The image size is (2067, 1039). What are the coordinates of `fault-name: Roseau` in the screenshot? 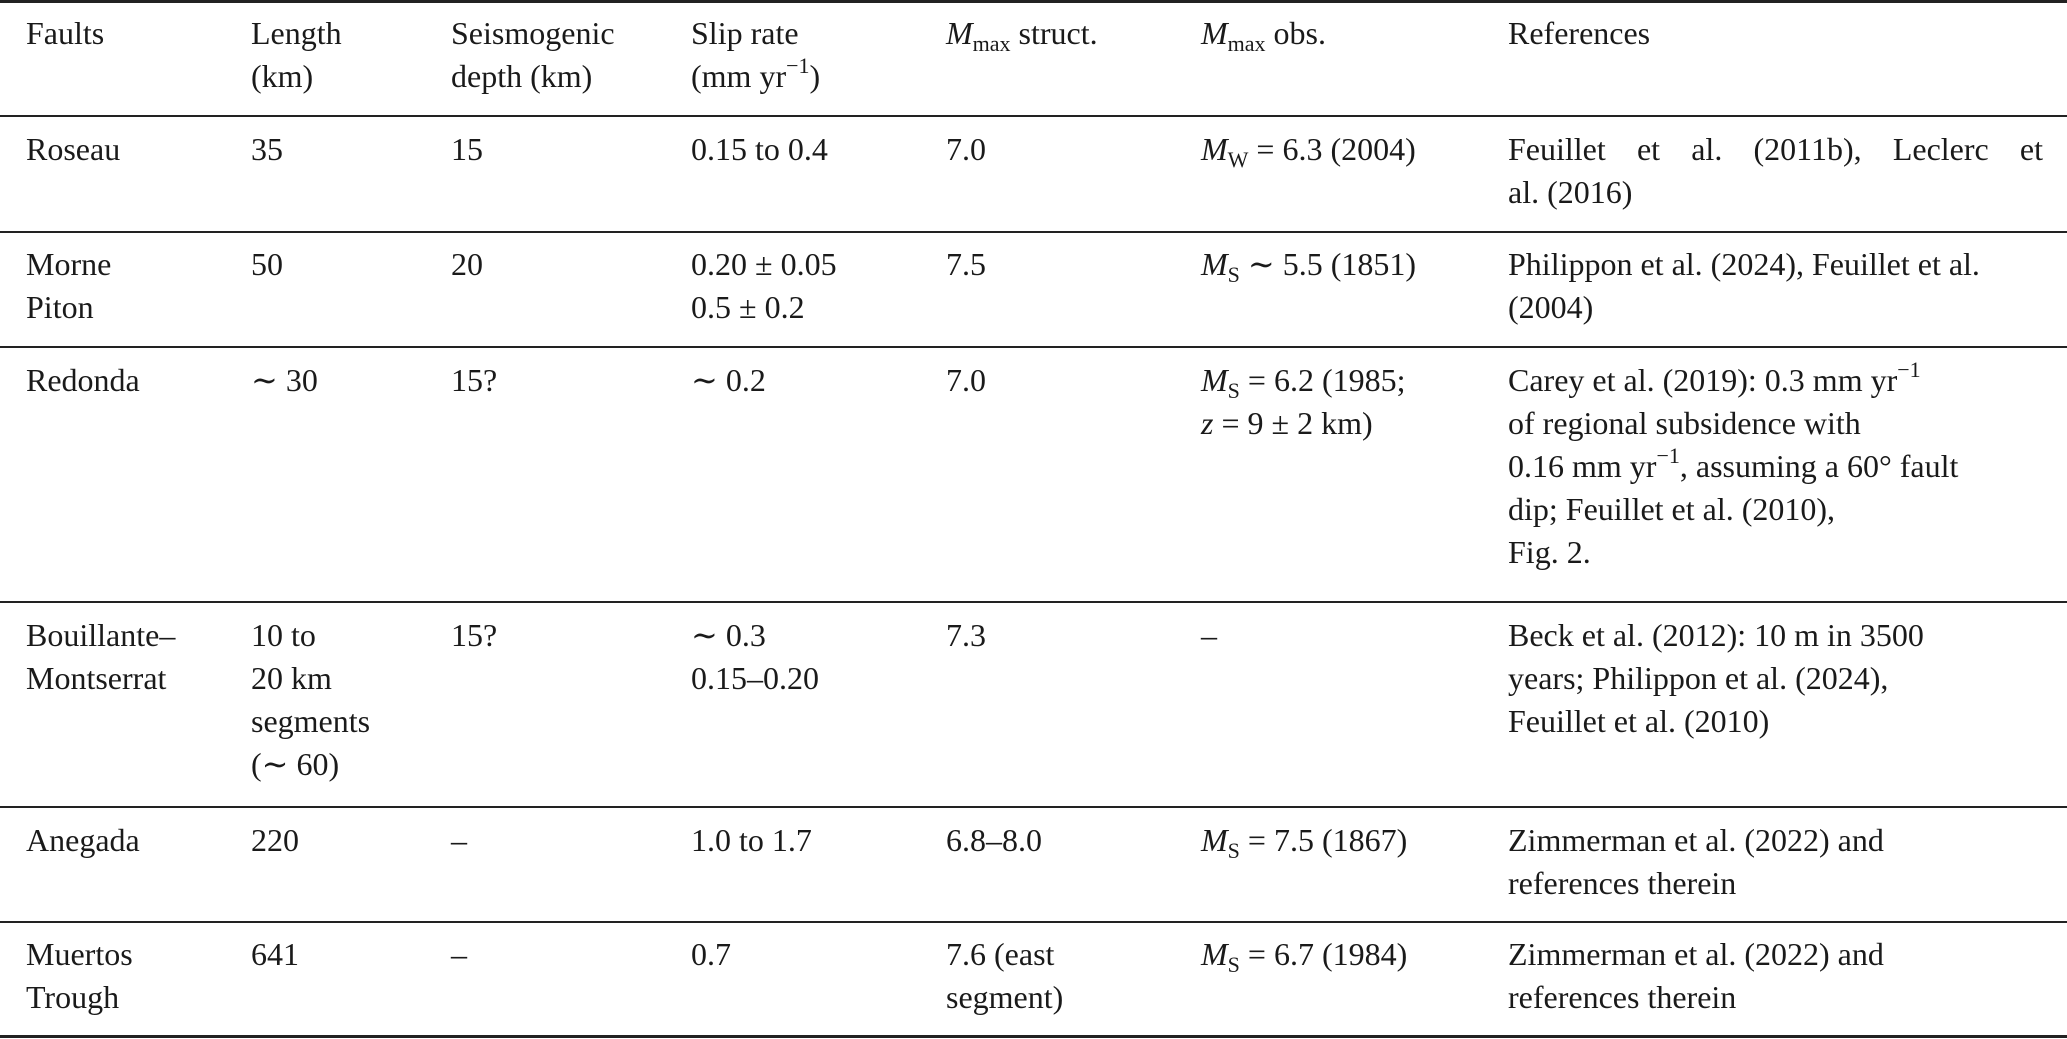 It's located at (73, 149).